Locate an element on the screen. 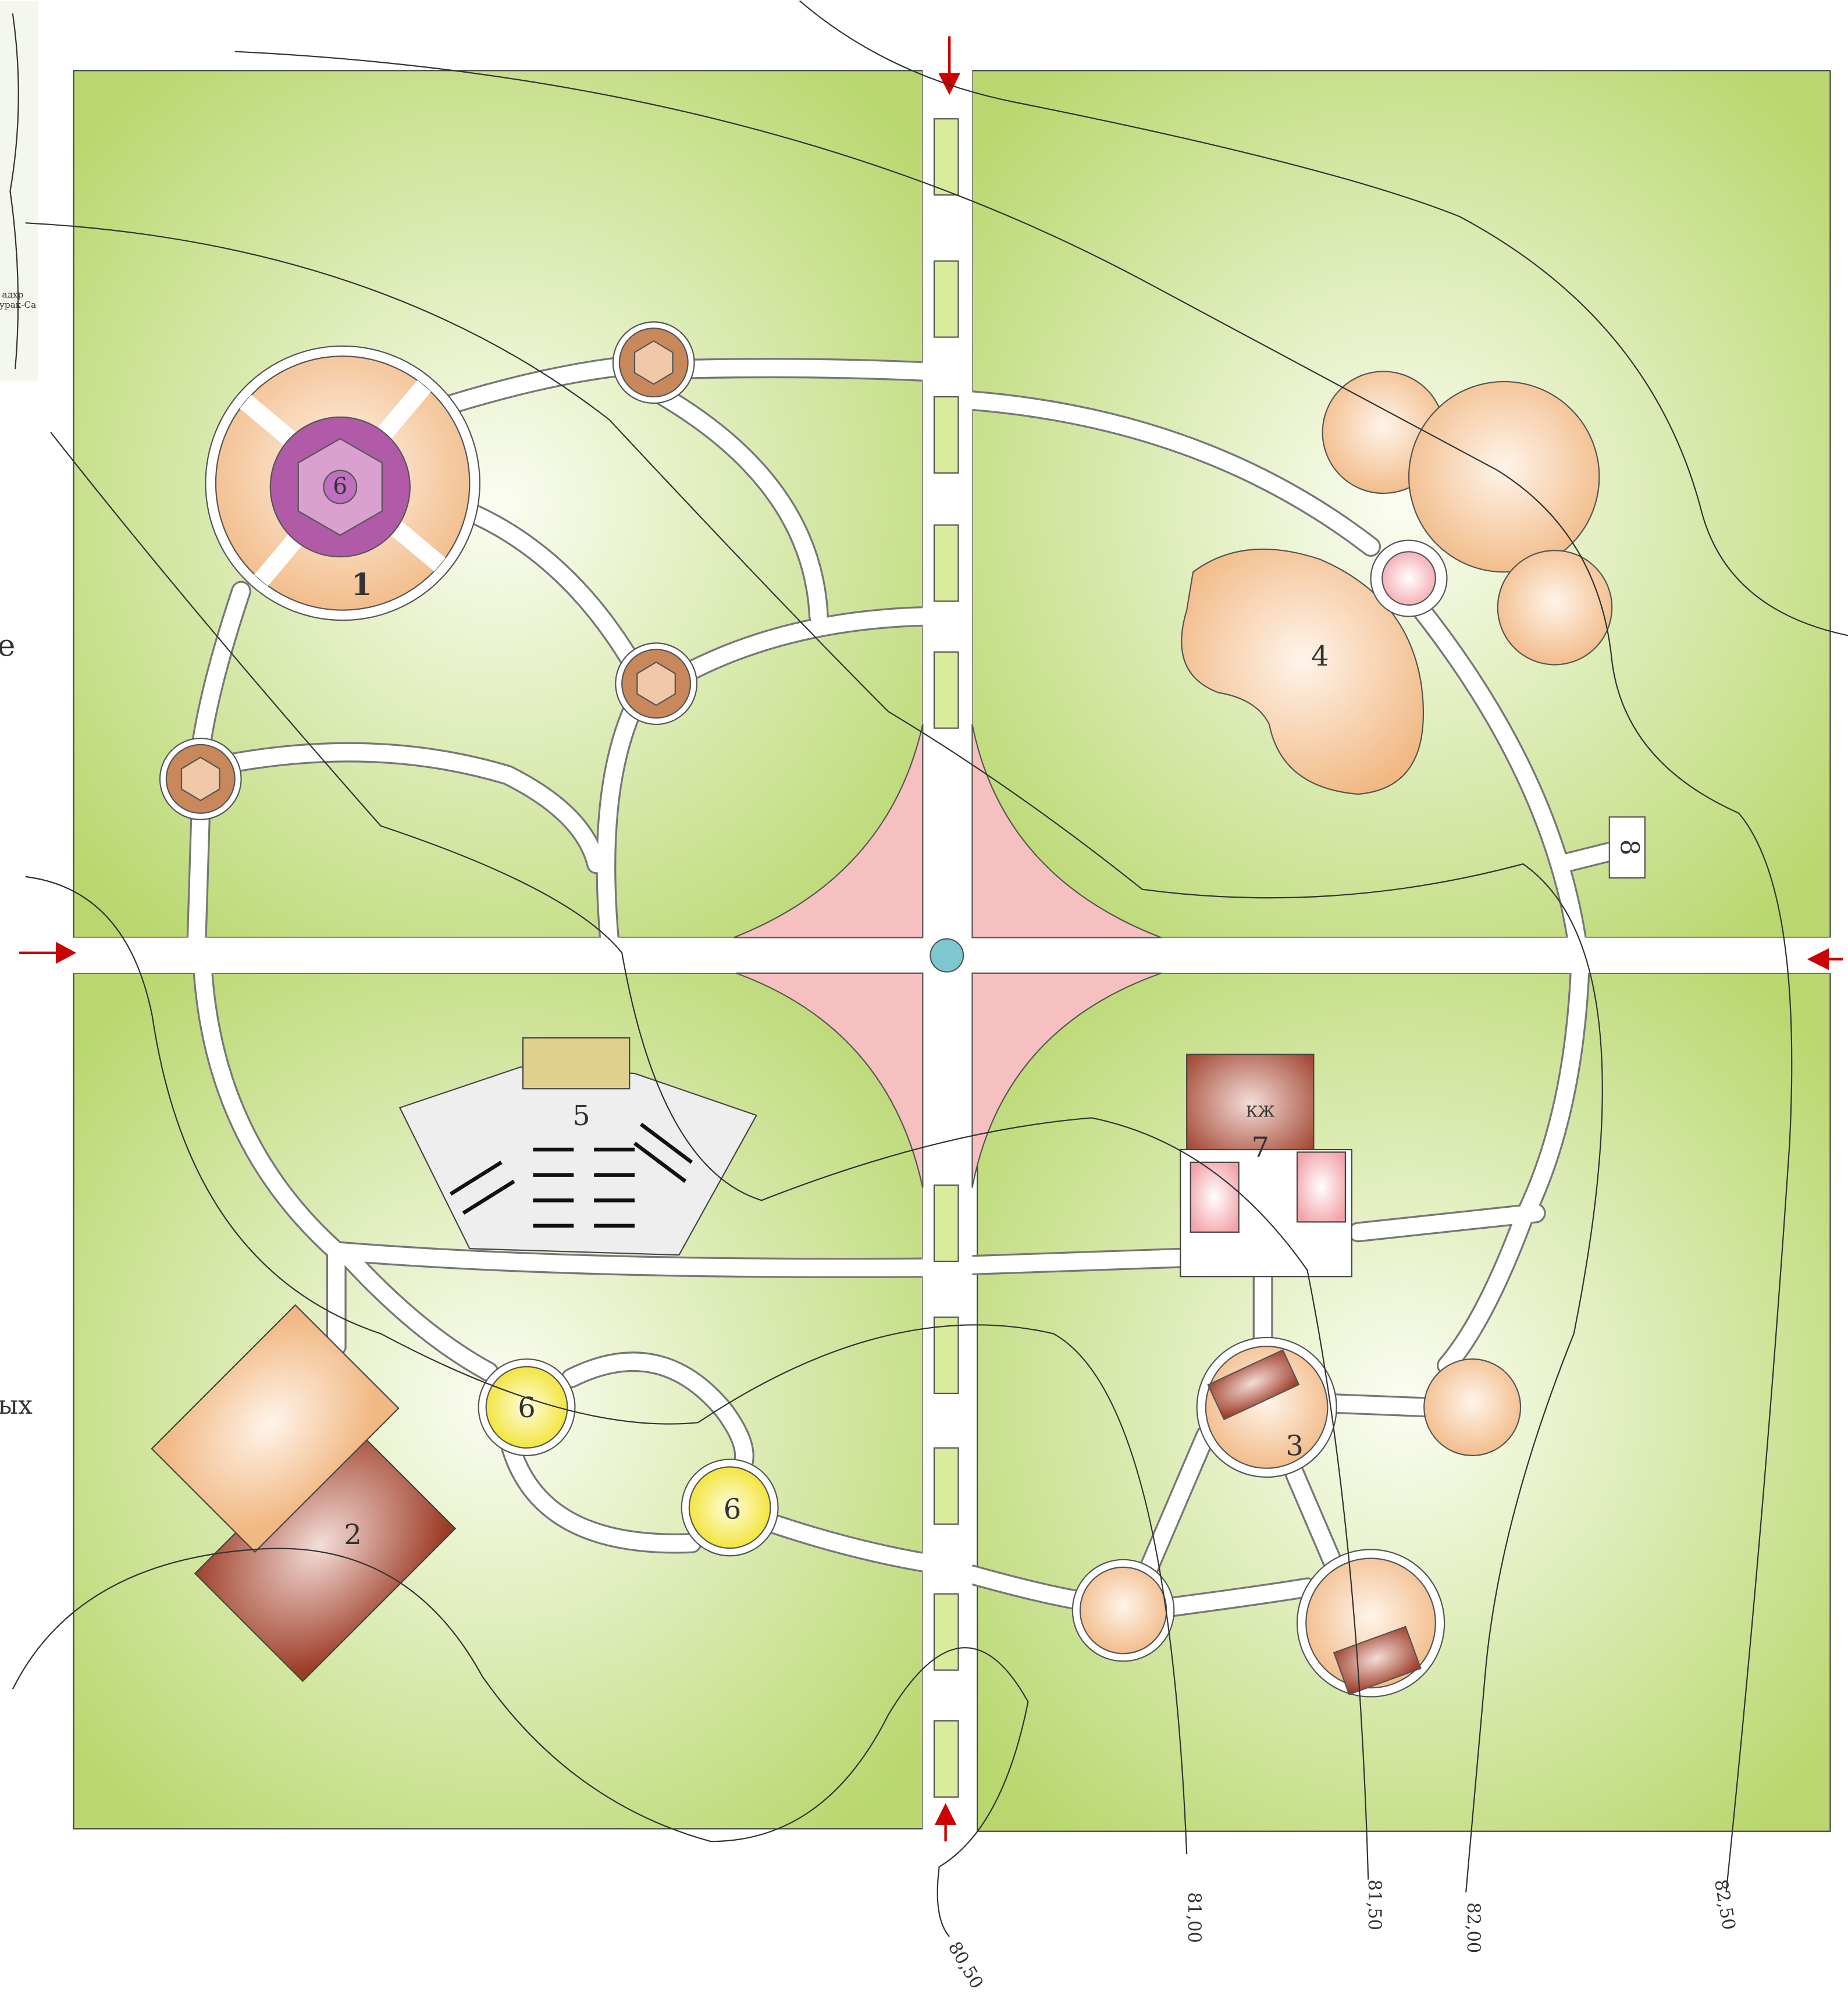  contour-label: 80,50 is located at coordinates (965, 1965).